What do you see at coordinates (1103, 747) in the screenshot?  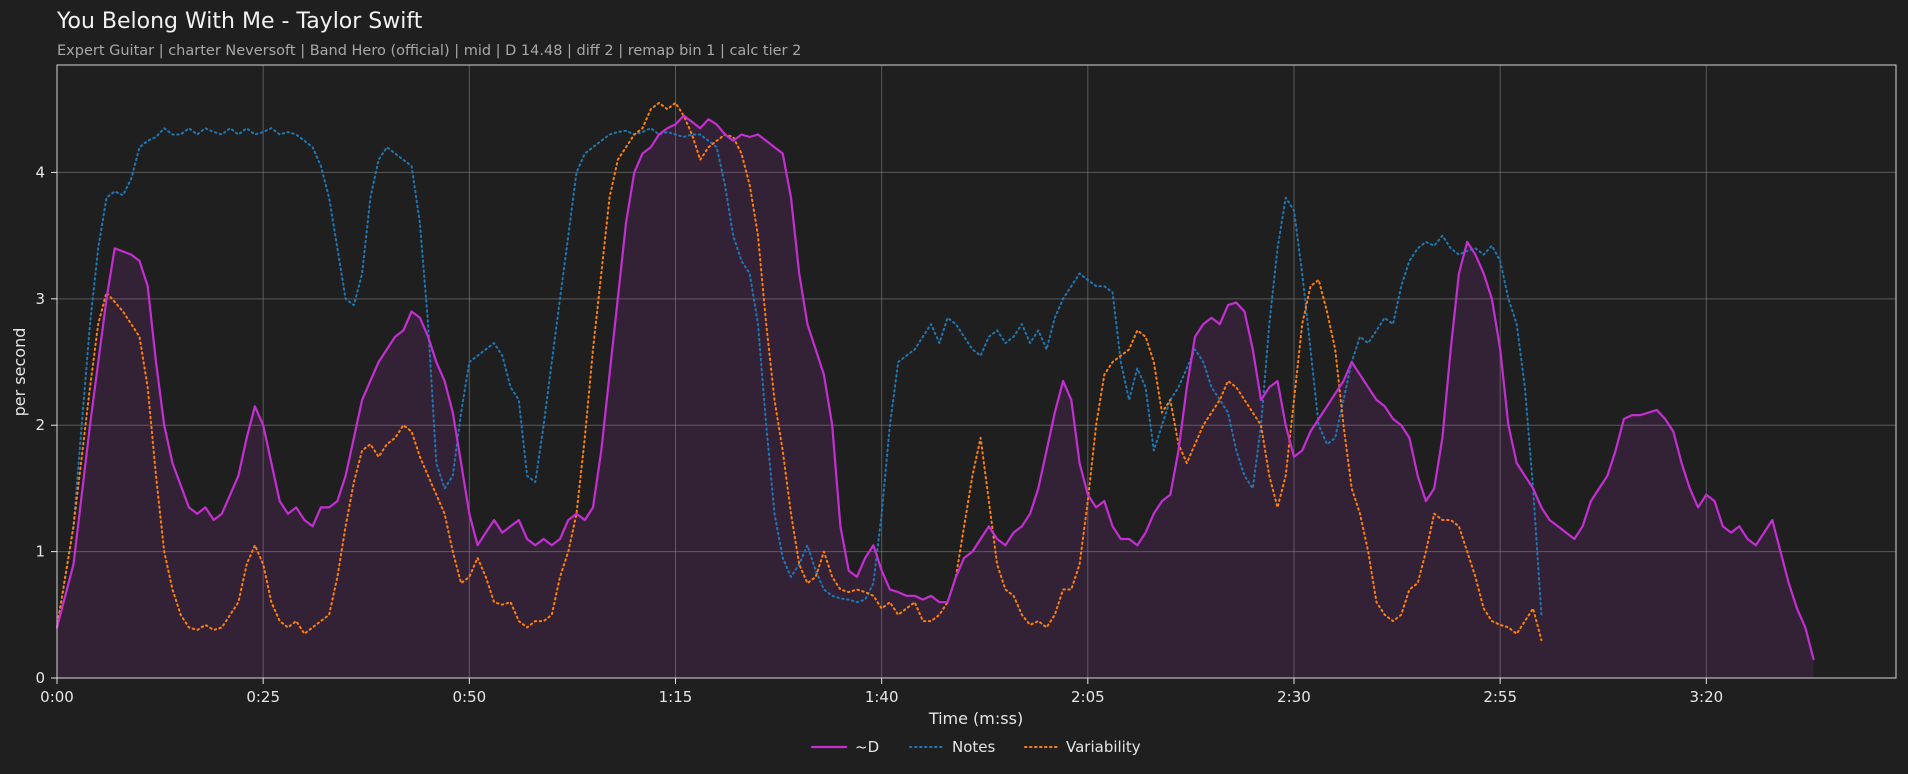 I see `legend-label-variability: Variability` at bounding box center [1103, 747].